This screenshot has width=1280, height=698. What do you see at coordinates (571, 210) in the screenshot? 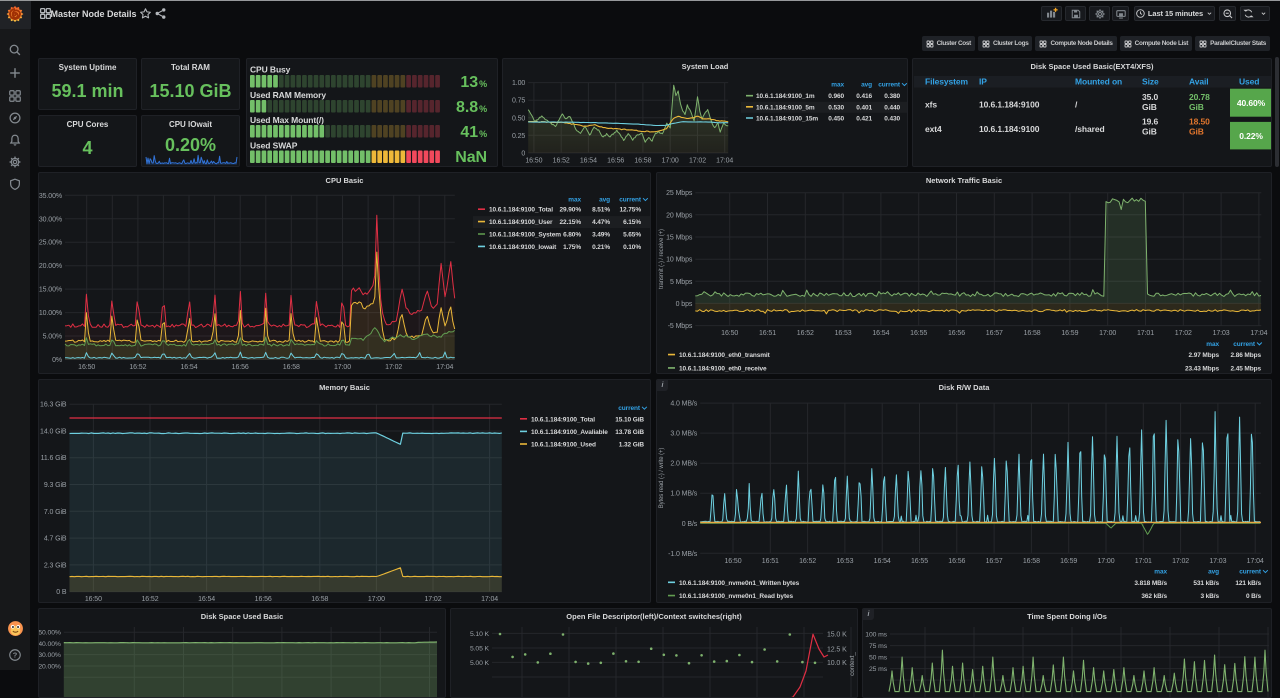
I see `svg-text: 29.90%` at bounding box center [571, 210].